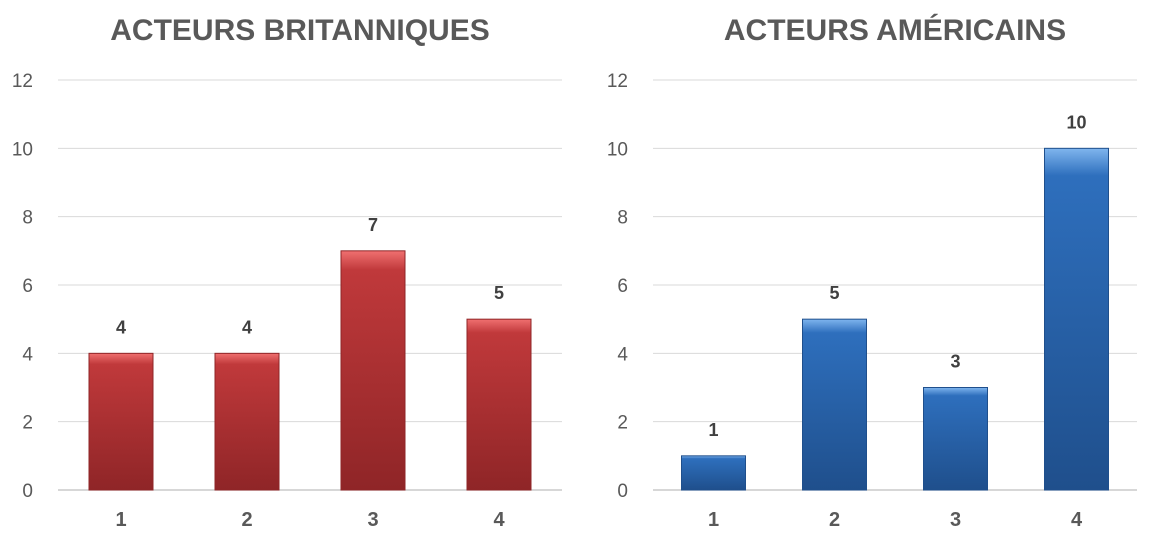  What do you see at coordinates (895, 30) in the screenshot?
I see `chart-title: ACTEURS AMÉRICAINS` at bounding box center [895, 30].